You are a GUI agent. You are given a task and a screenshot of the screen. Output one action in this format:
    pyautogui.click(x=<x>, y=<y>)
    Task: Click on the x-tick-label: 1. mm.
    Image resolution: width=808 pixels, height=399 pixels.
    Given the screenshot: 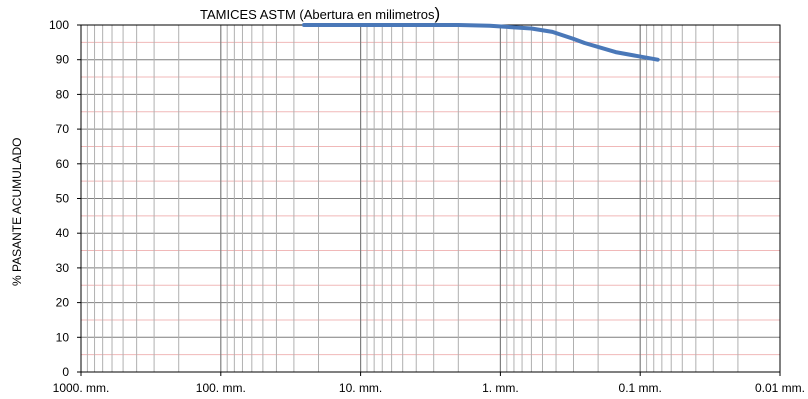 What is the action you would take?
    pyautogui.click(x=500, y=388)
    